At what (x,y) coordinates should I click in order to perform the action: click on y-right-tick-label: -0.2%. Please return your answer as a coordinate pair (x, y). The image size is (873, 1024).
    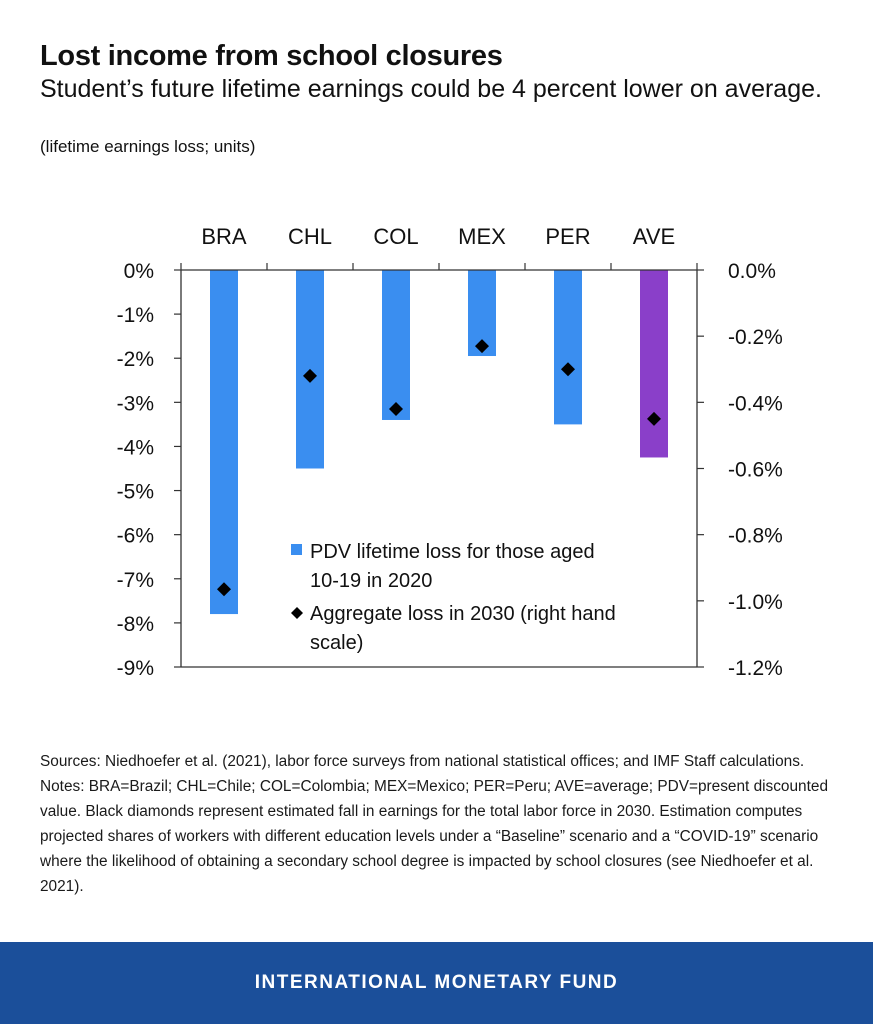
    Looking at the image, I should click on (755, 337).